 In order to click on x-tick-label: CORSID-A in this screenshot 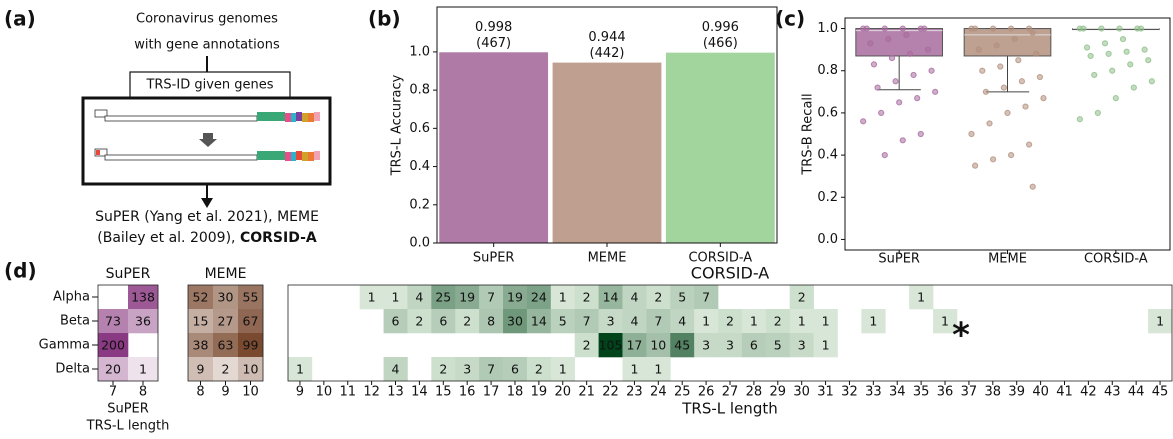, I will do `click(1116, 259)`.